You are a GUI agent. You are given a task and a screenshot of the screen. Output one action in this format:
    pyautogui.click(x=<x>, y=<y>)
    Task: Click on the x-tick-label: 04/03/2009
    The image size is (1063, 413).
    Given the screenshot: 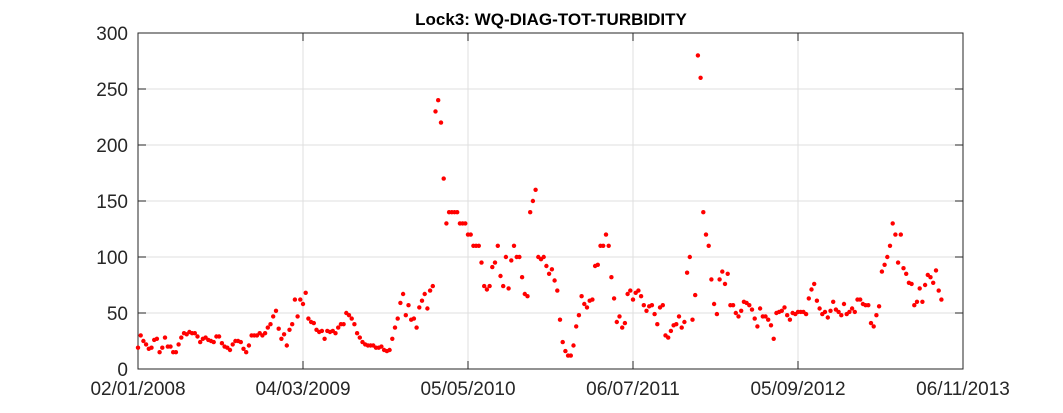 What is the action you would take?
    pyautogui.click(x=302, y=389)
    